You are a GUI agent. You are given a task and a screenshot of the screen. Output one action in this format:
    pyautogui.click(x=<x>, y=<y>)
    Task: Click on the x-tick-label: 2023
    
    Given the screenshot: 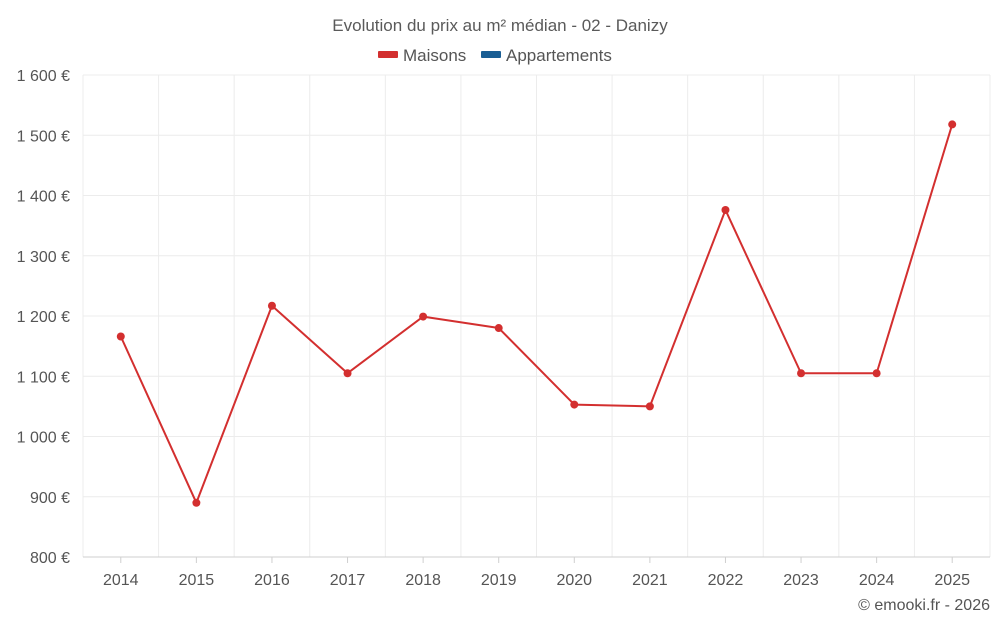 What is the action you would take?
    pyautogui.click(x=801, y=580)
    